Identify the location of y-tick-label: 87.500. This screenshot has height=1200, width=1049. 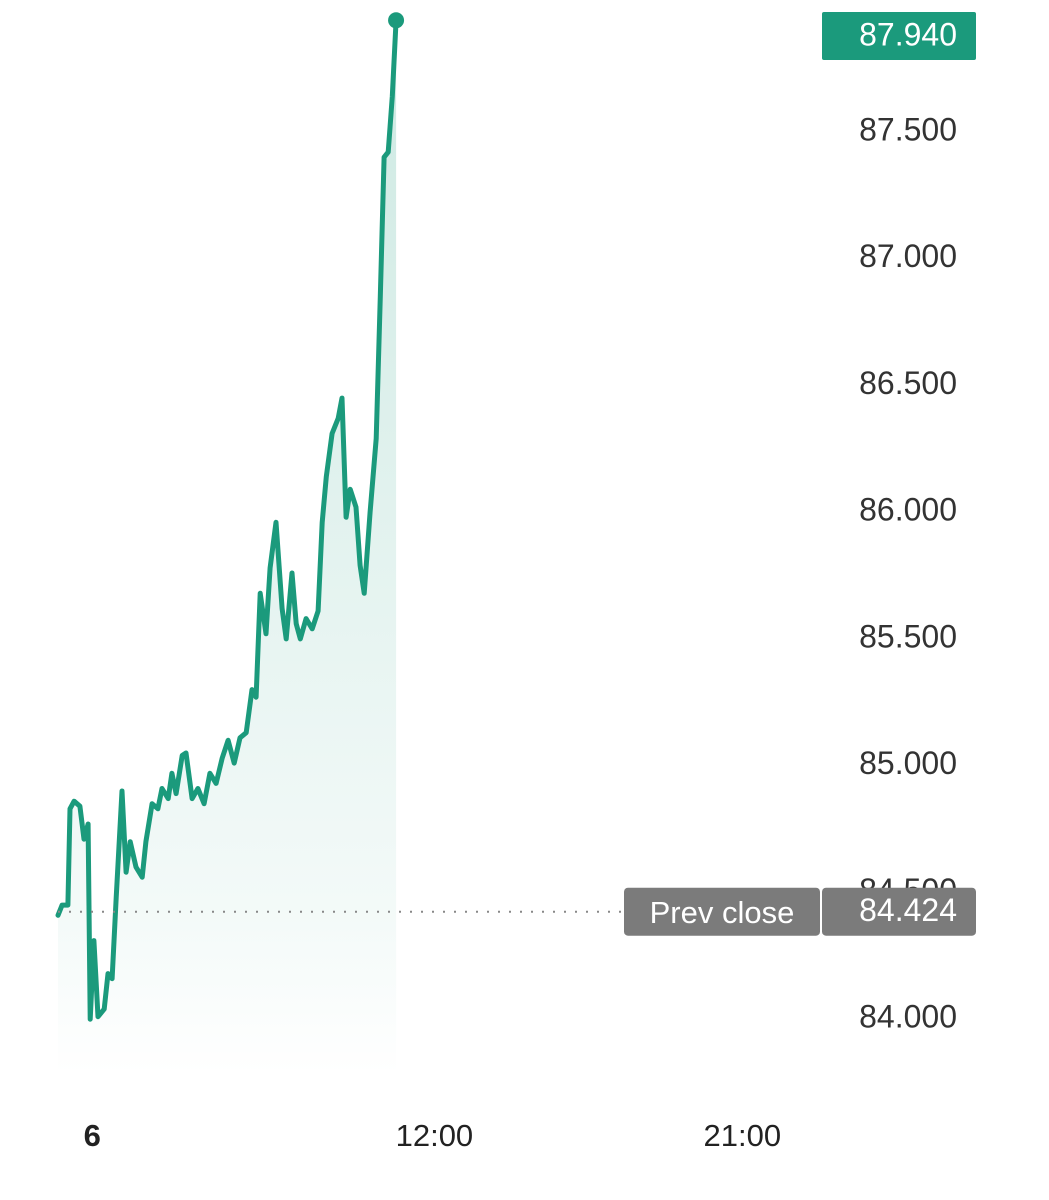
(908, 129).